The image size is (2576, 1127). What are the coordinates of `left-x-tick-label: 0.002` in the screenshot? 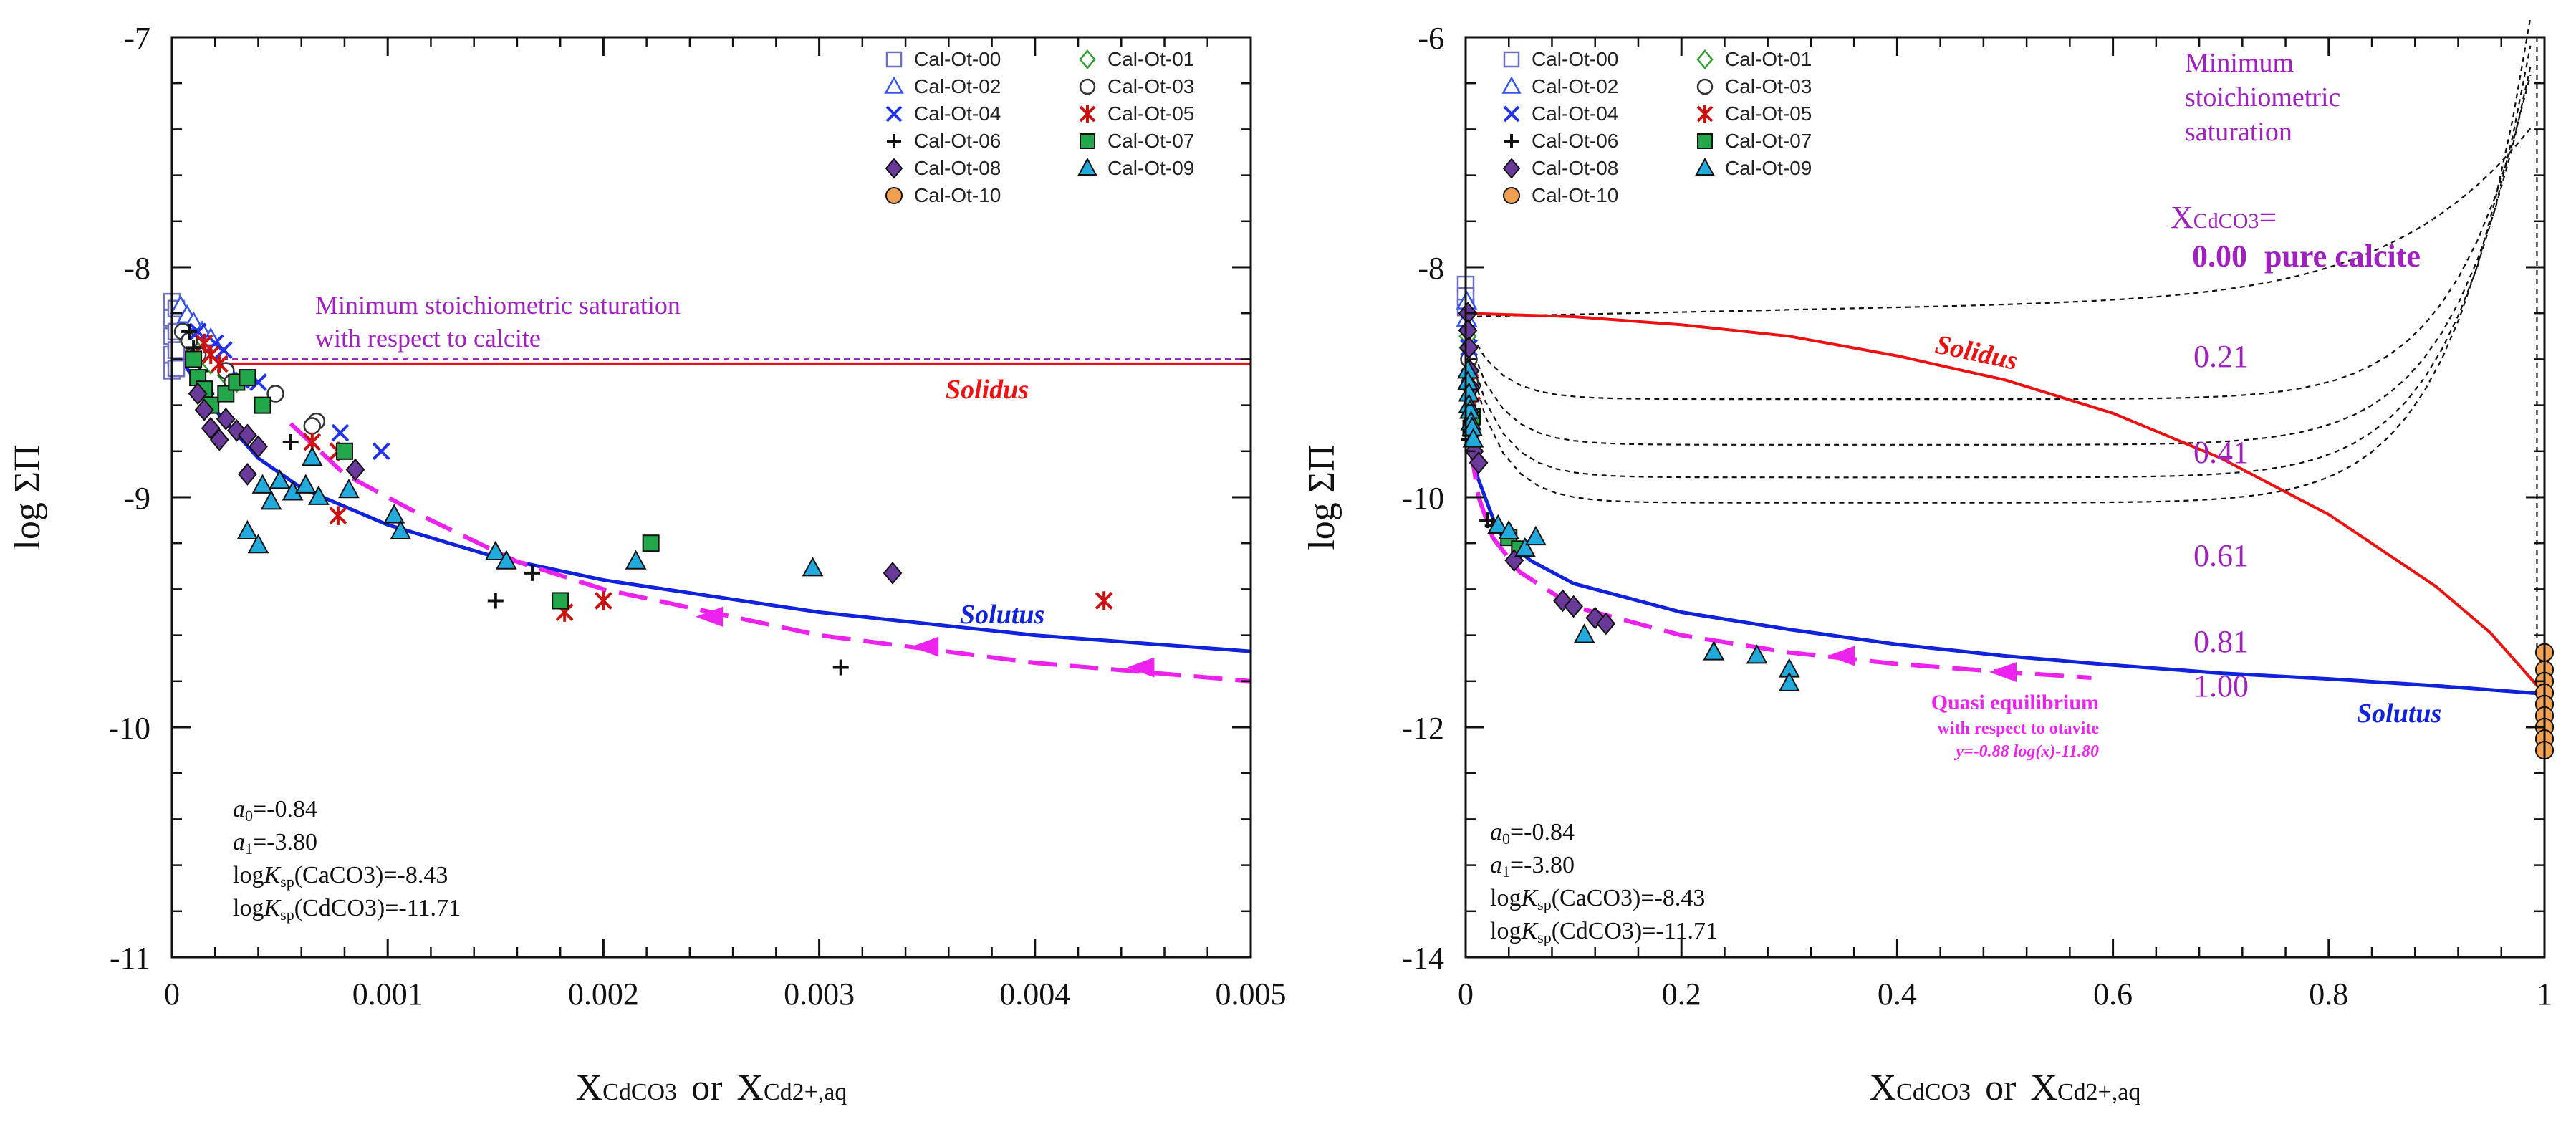 It's located at (603, 994).